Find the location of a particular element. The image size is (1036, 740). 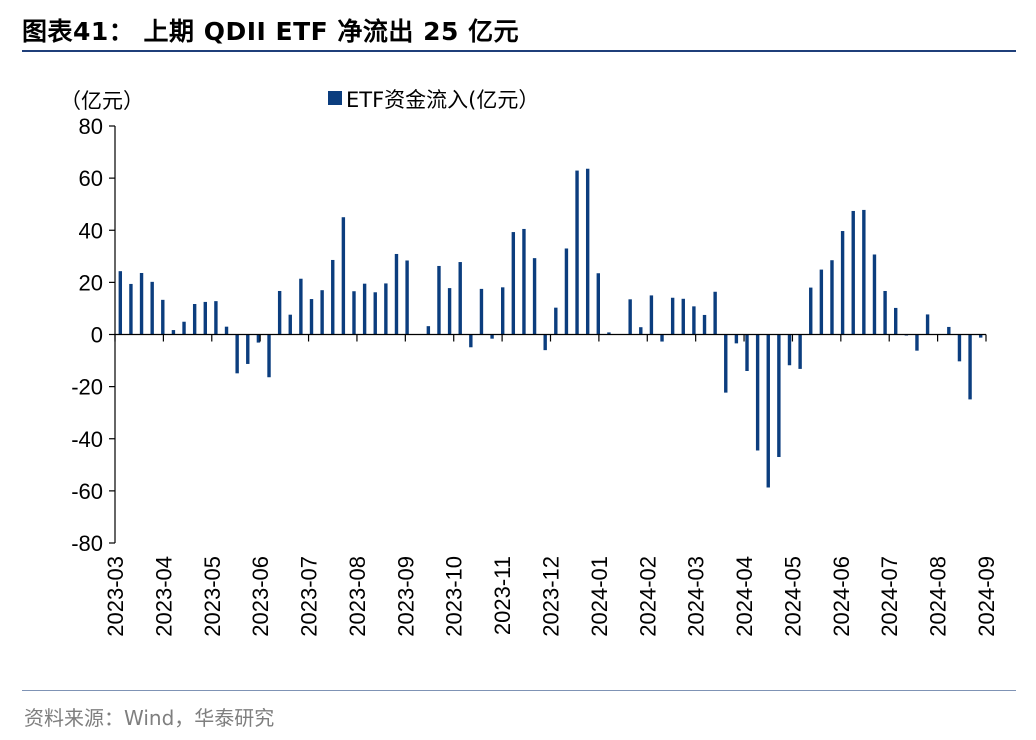

legend-label: ETF资金流入(亿元） is located at coordinates (442, 100).